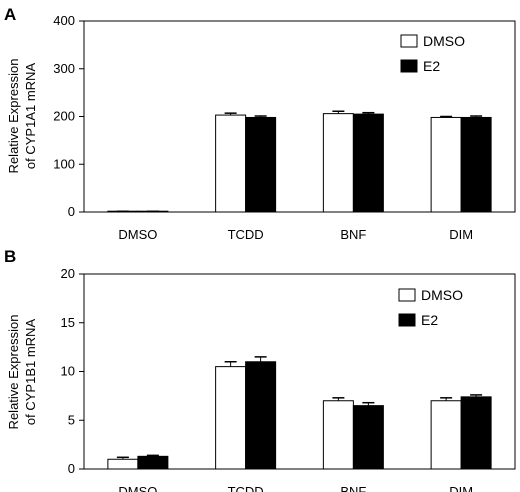 This screenshot has height=492, width=520. Describe the element at coordinates (68, 322) in the screenshot. I see `y-tick-label: 15` at that location.